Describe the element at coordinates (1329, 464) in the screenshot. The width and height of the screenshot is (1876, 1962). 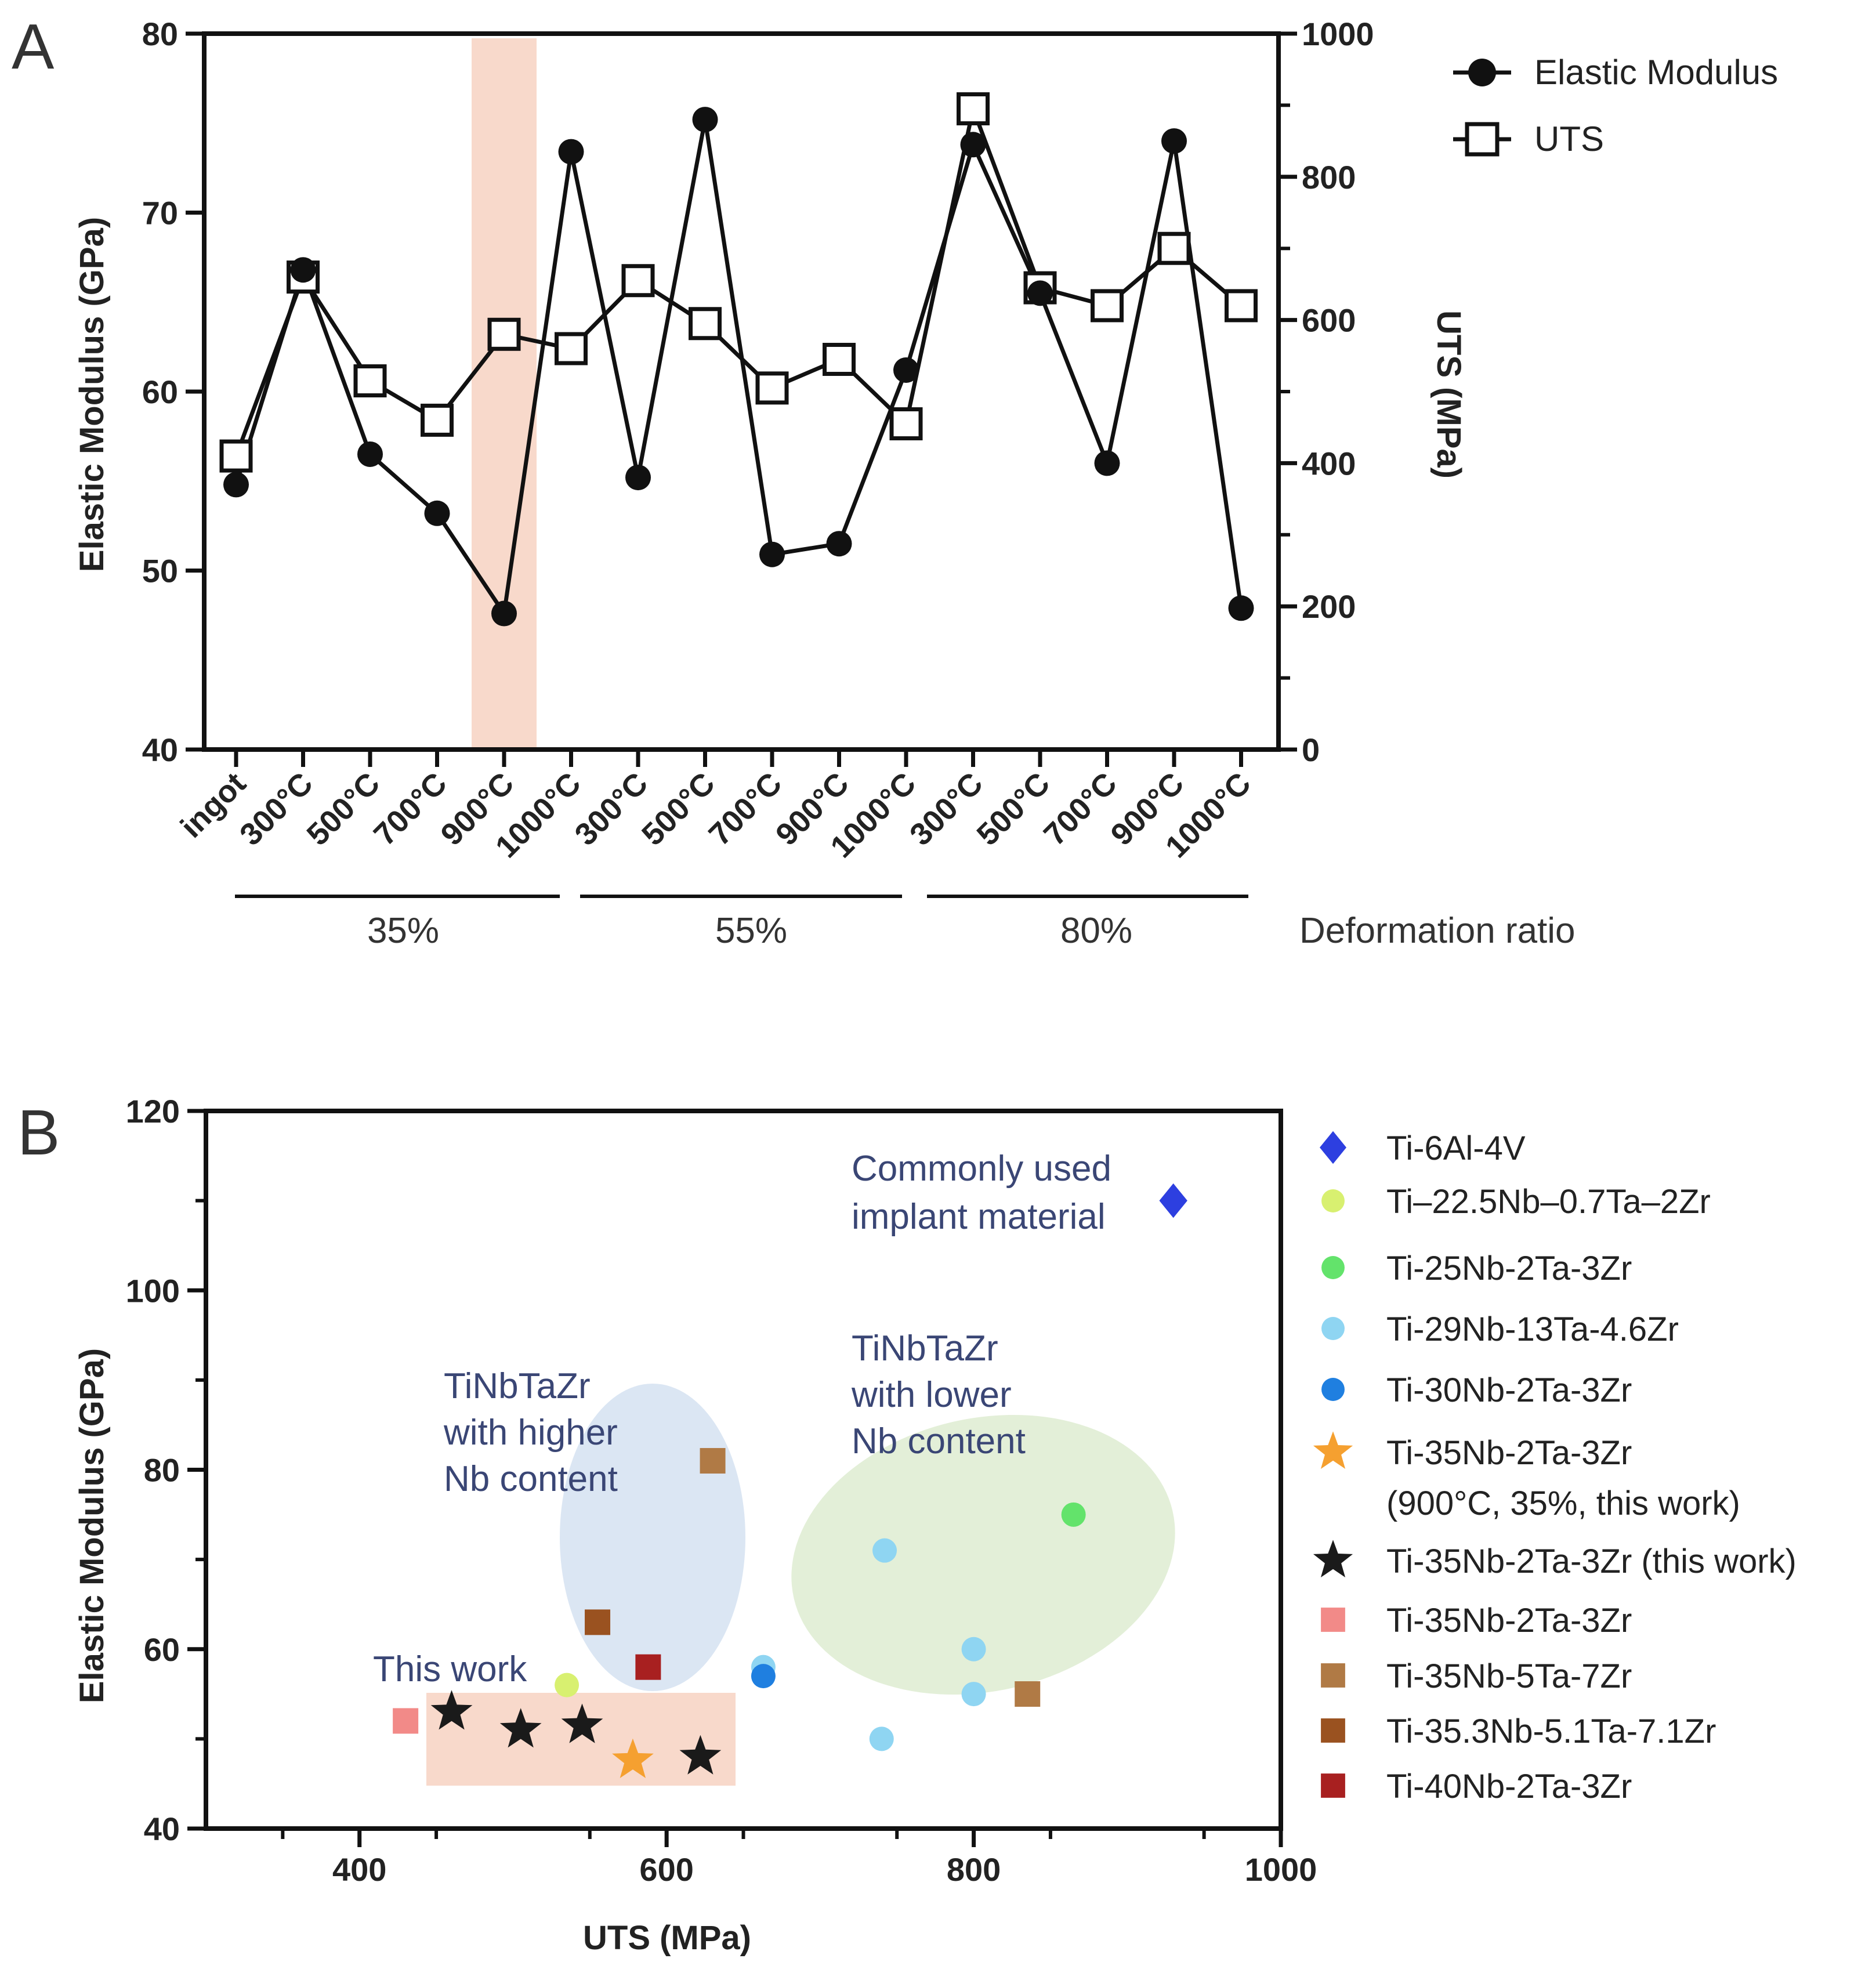
I see `y2-tick-label: 400` at that location.